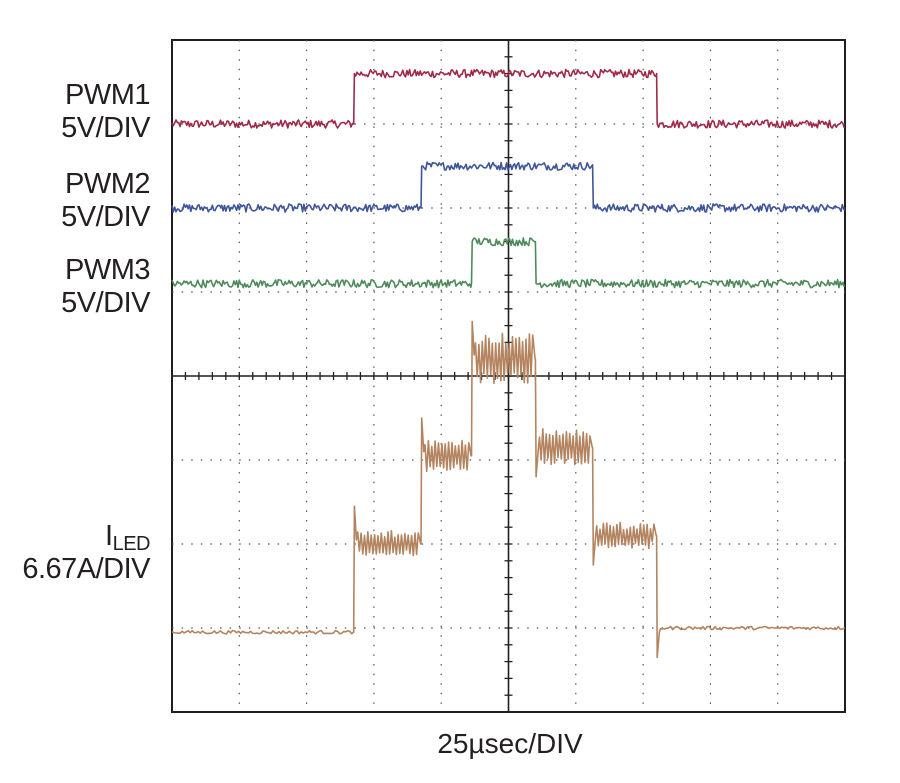  Describe the element at coordinates (105, 128) in the screenshot. I see `pwm1-scale: 5V/DIV` at that location.